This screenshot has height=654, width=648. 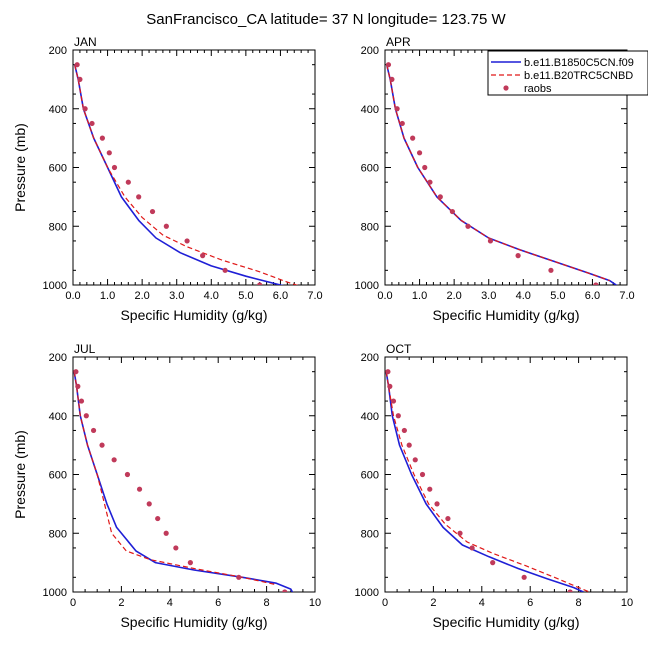 I want to click on legend-box, so click(x=567, y=73).